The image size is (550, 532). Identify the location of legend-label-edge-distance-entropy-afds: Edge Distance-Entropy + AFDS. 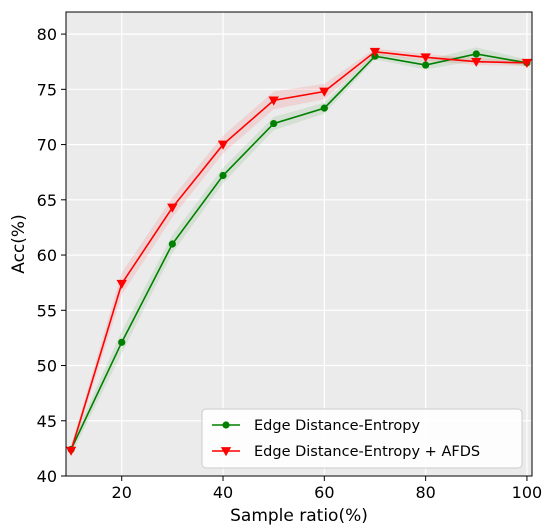
(367, 452).